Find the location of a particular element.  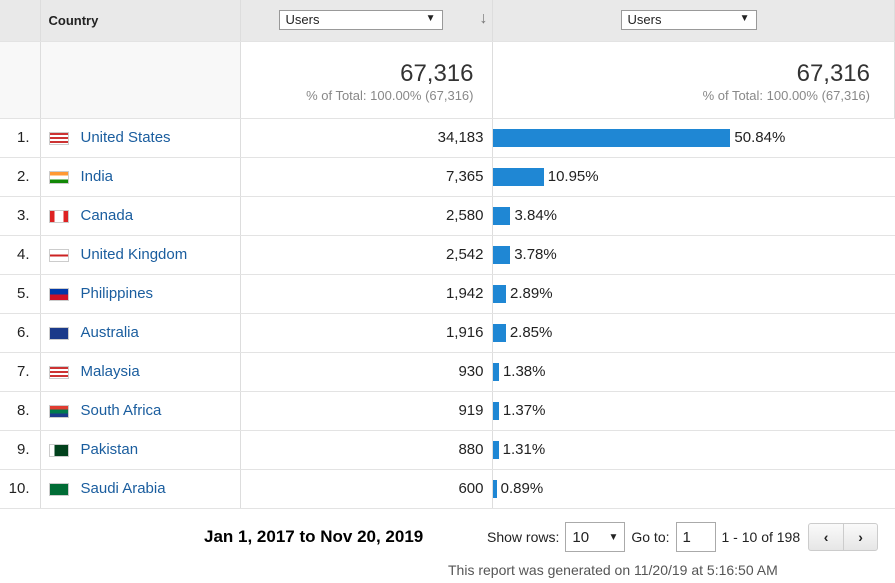

pct-value: 2.89% is located at coordinates (531, 294).